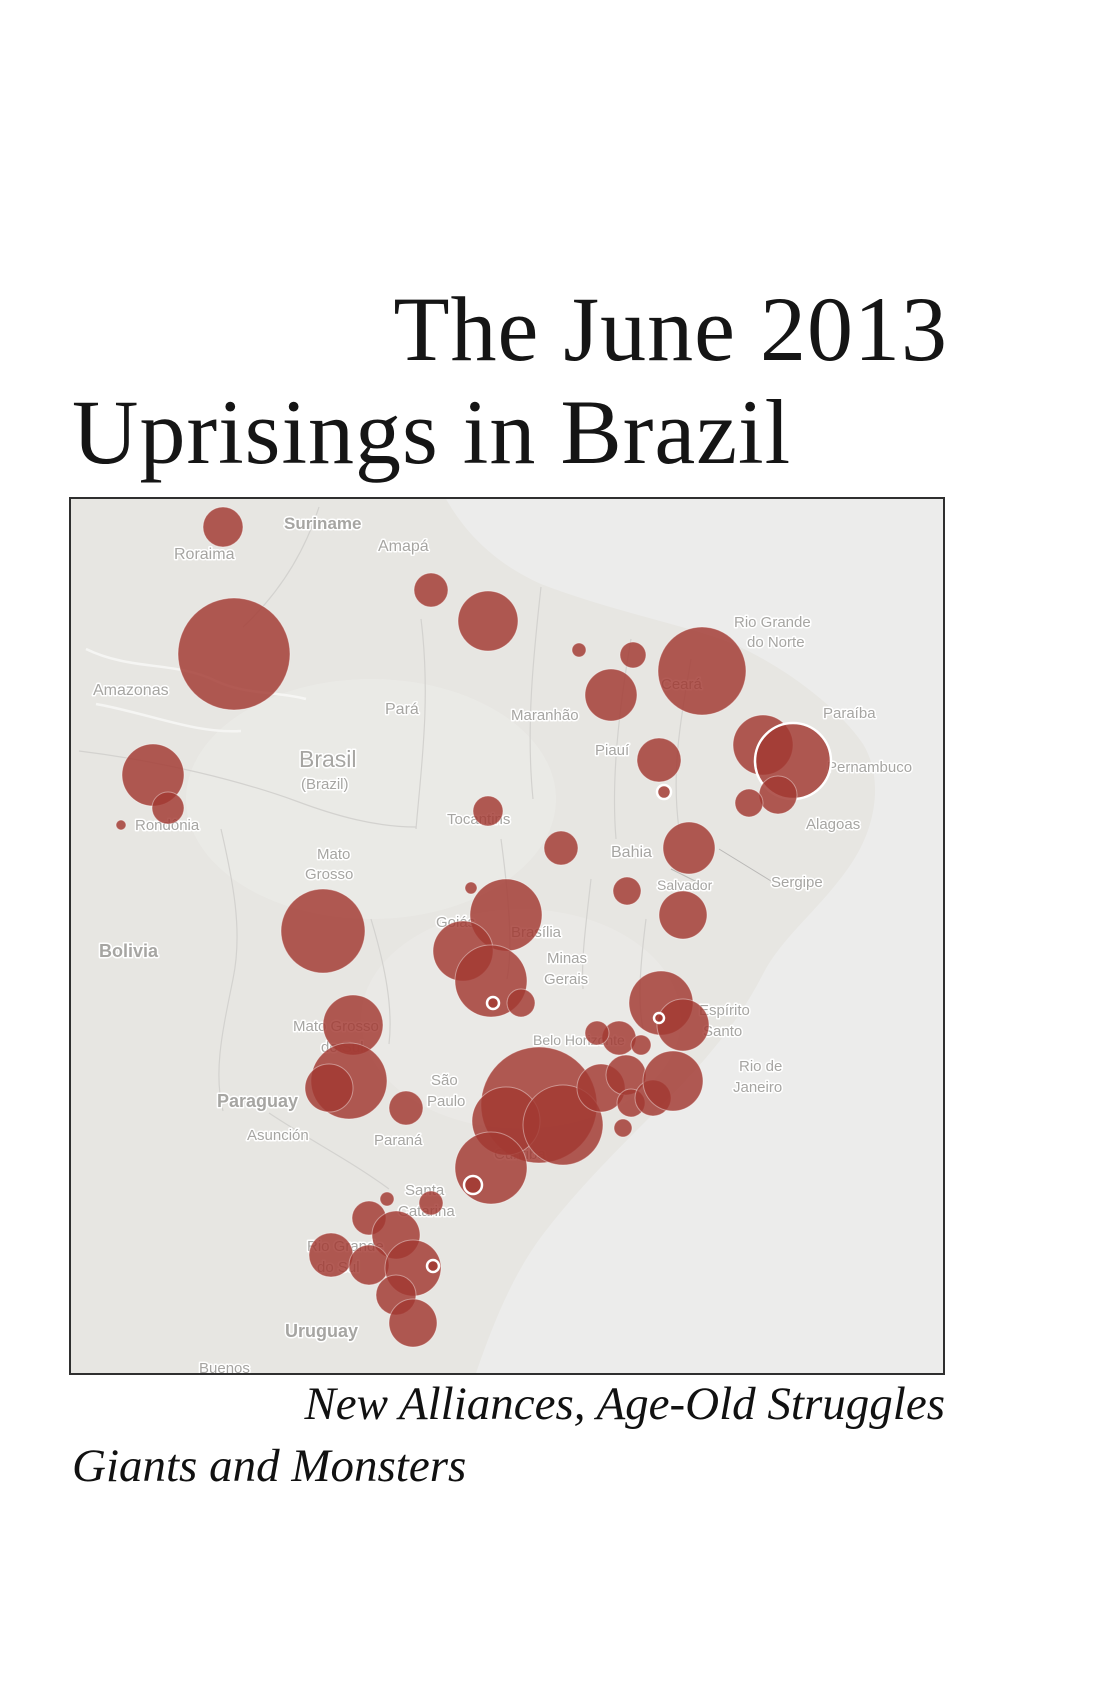  Describe the element at coordinates (398, 1140) in the screenshot. I see `map-label-paran-: Paraná` at that location.